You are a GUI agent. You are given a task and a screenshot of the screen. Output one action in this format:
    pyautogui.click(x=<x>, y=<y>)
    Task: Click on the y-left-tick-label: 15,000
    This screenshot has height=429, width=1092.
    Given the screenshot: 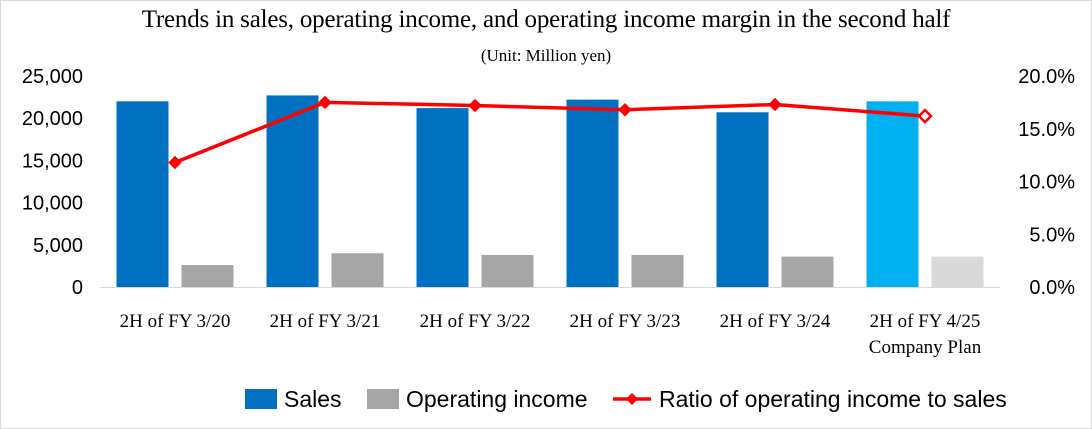 What is the action you would take?
    pyautogui.click(x=52, y=161)
    